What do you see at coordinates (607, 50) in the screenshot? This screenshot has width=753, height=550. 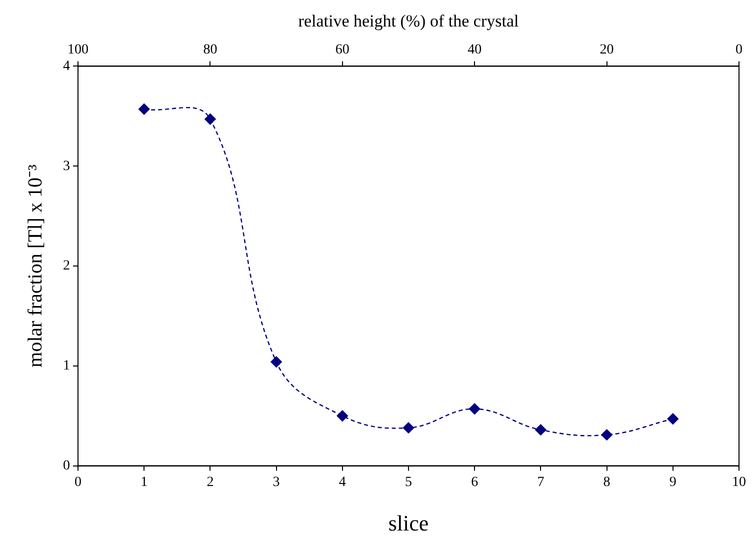 I see `x2-tick-label: 20` at bounding box center [607, 50].